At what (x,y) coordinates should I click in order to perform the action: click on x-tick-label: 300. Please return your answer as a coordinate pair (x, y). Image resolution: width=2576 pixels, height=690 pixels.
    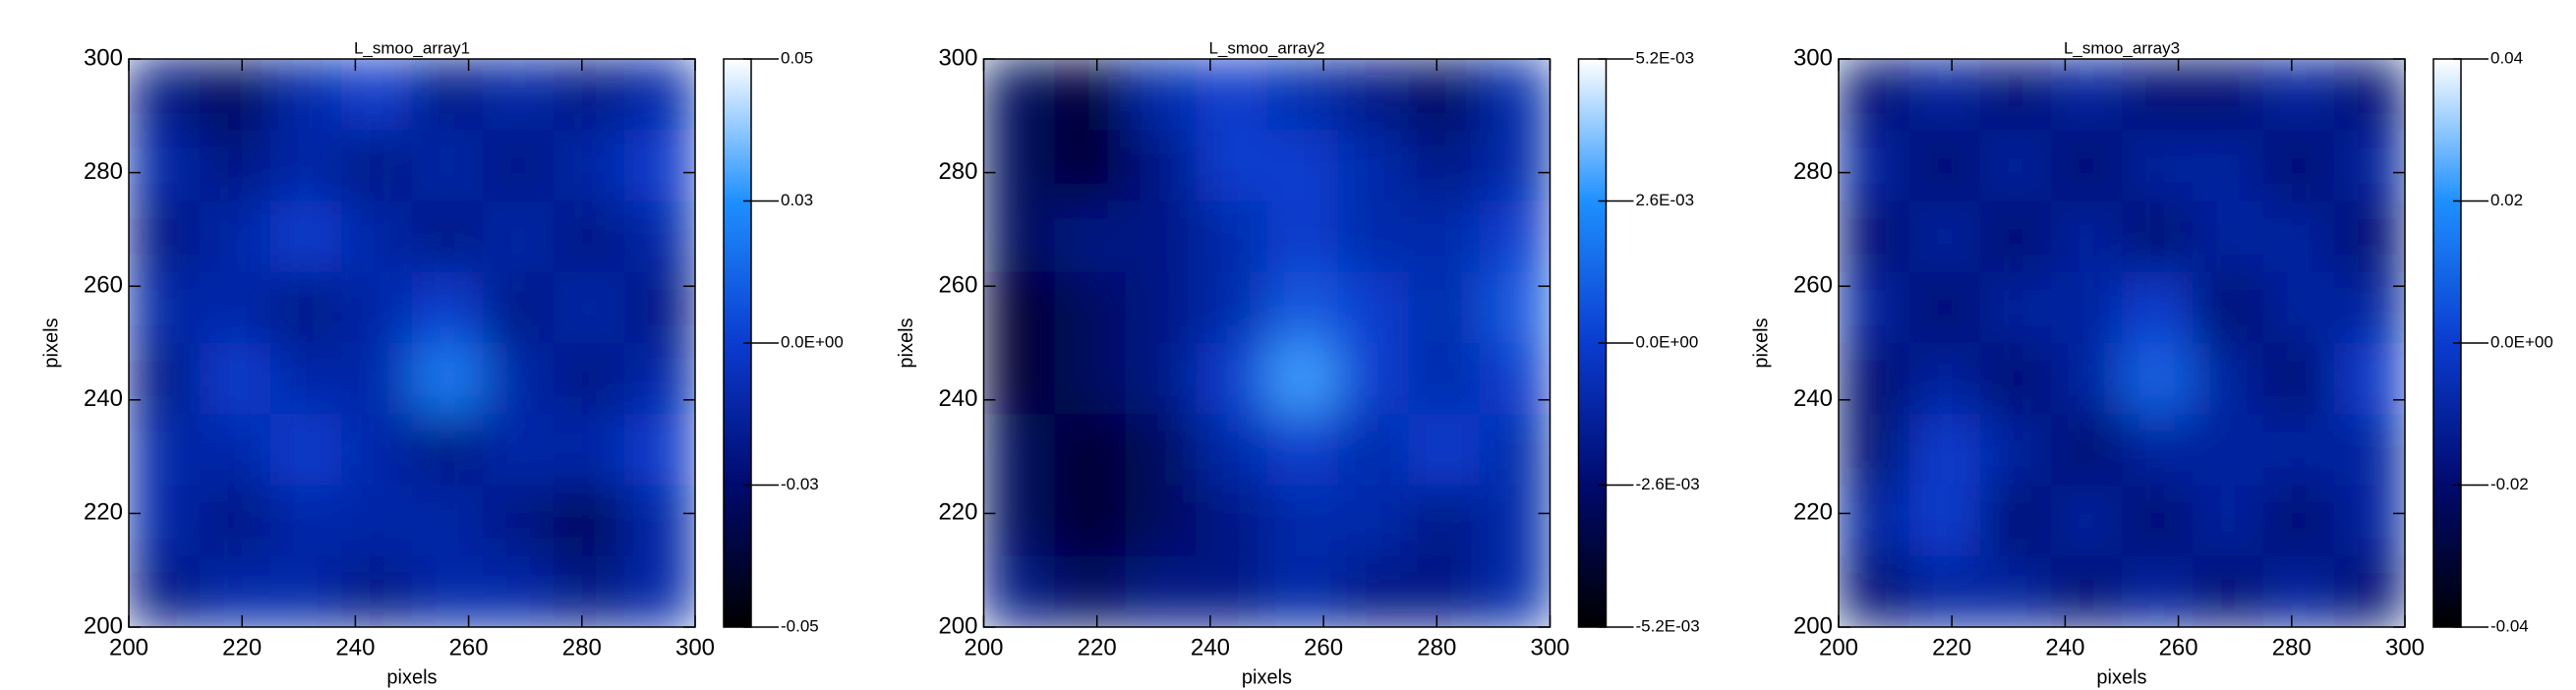
    Looking at the image, I should click on (1549, 647).